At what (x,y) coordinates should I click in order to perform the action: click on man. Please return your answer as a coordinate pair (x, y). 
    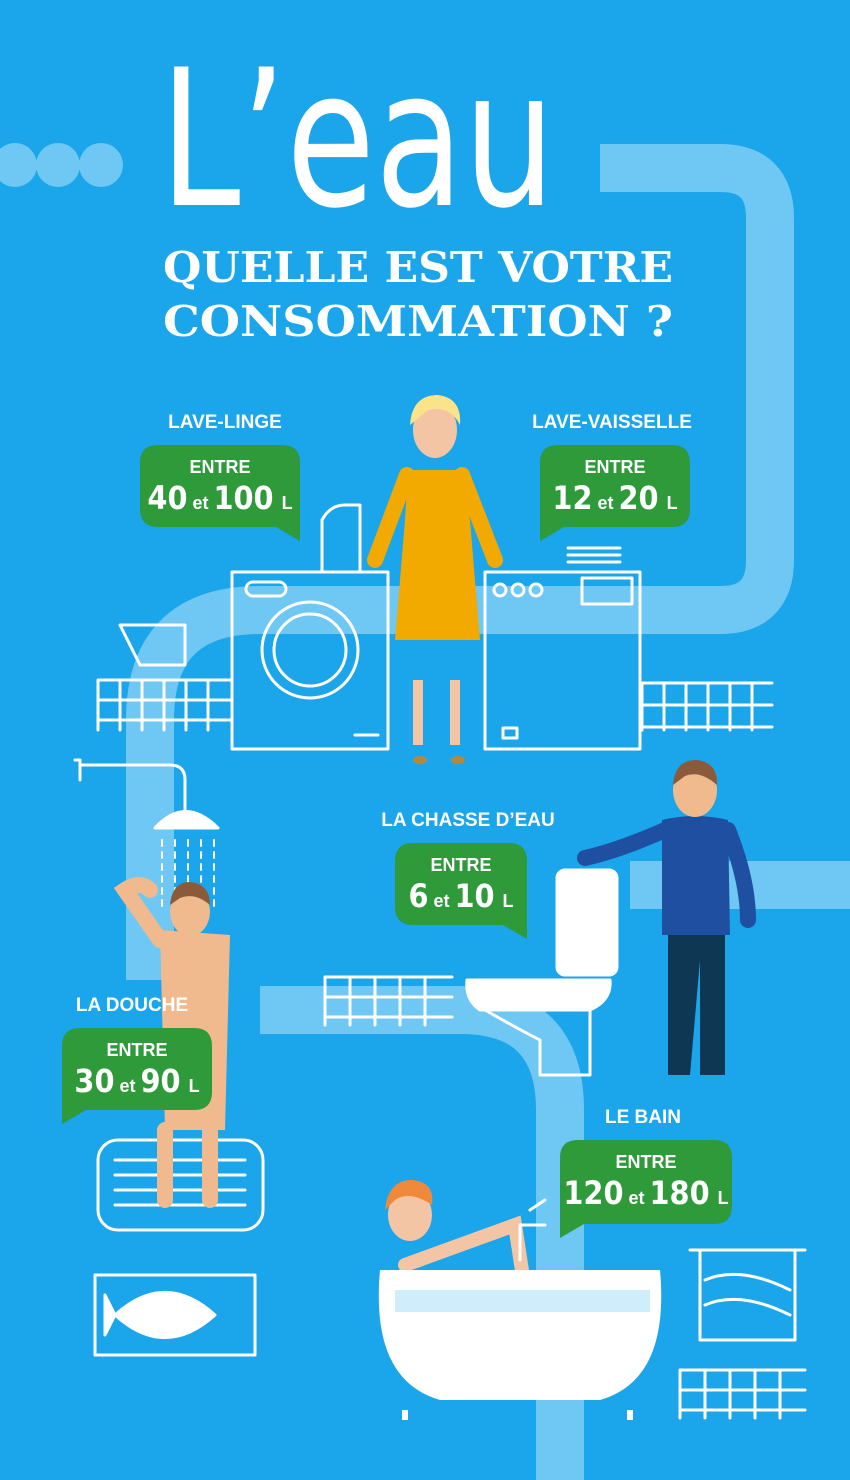
    Looking at the image, I should click on (666, 917).